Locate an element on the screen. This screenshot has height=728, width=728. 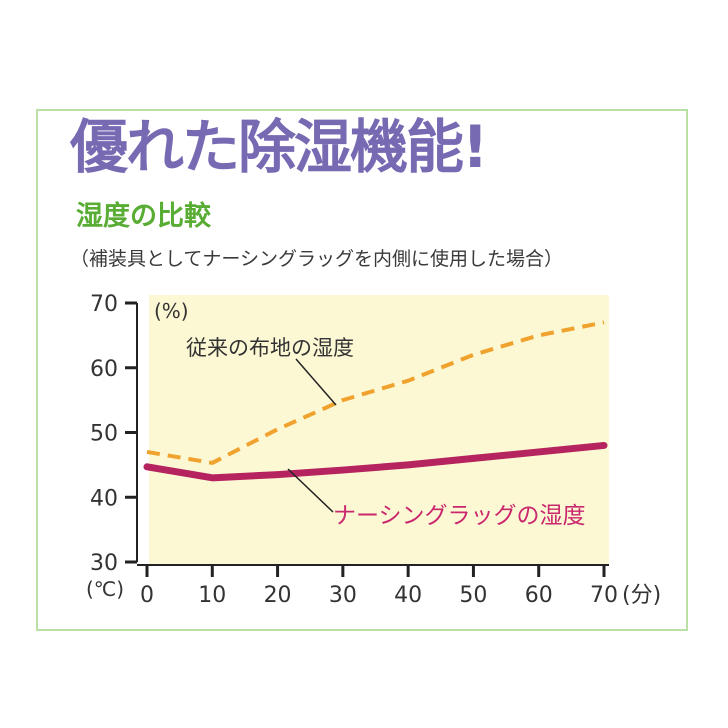
x-axis: 0 10 20 30 40 50 60 70 (℃) (分) is located at coordinates (373, 586).